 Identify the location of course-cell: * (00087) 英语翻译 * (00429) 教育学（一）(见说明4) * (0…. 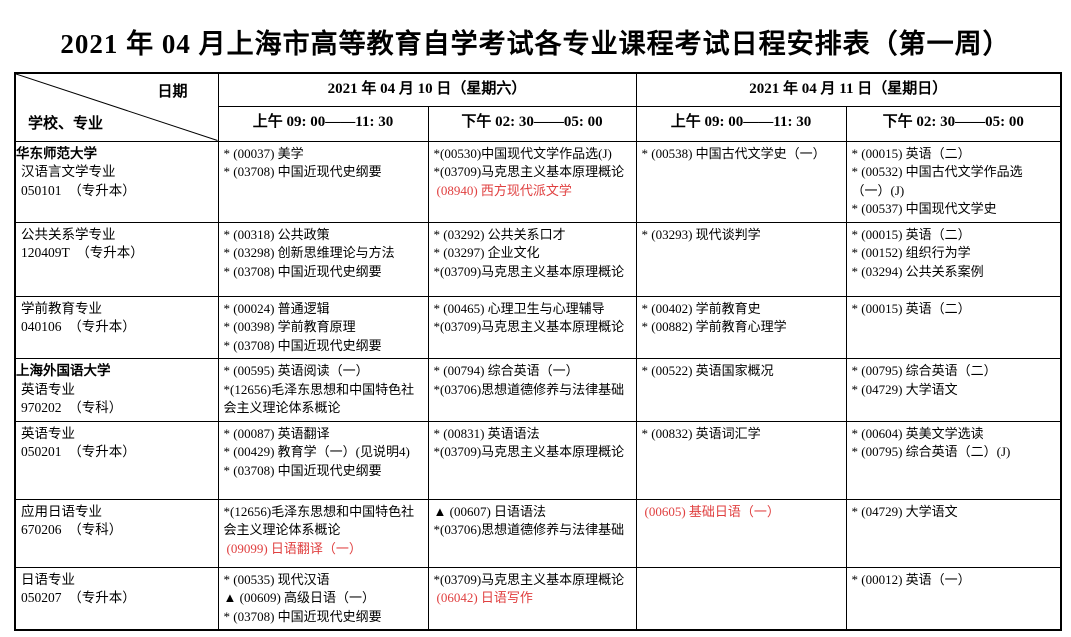
(323, 460).